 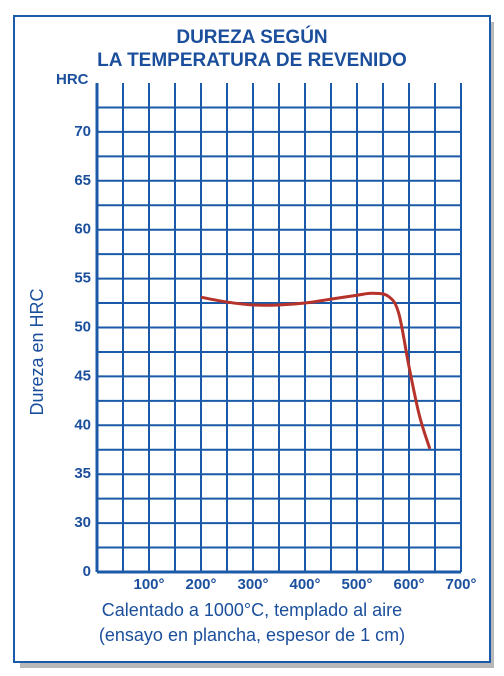 What do you see at coordinates (82, 180) in the screenshot?
I see `y-tick-label: 65` at bounding box center [82, 180].